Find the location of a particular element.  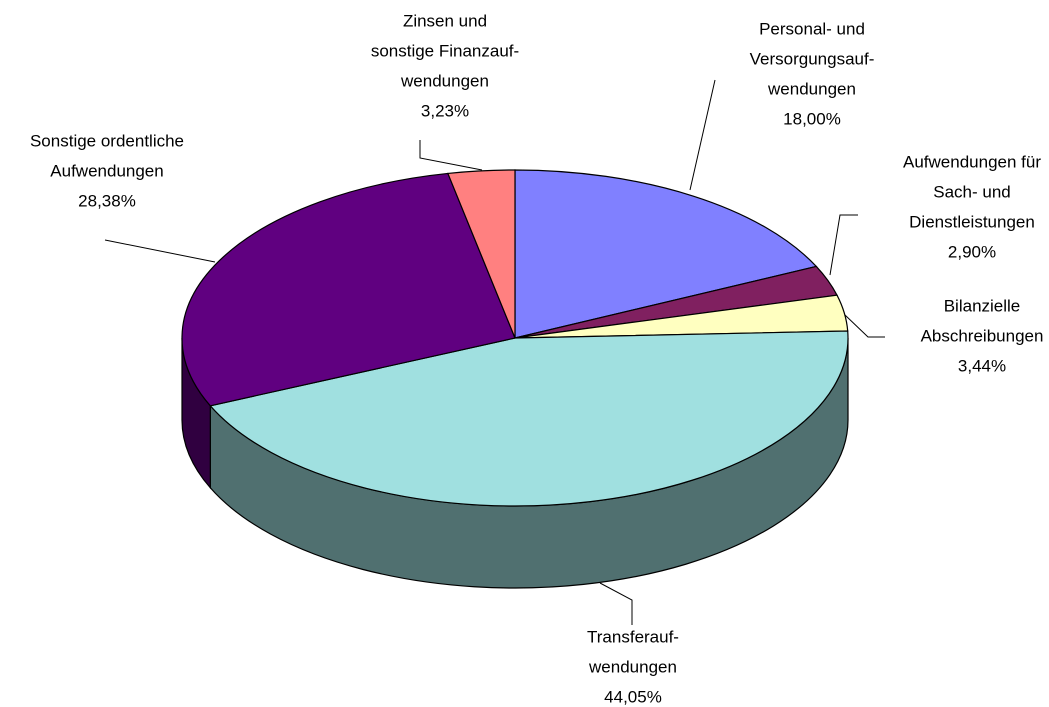

slice-label: Versorgungsauf- is located at coordinates (812, 58).